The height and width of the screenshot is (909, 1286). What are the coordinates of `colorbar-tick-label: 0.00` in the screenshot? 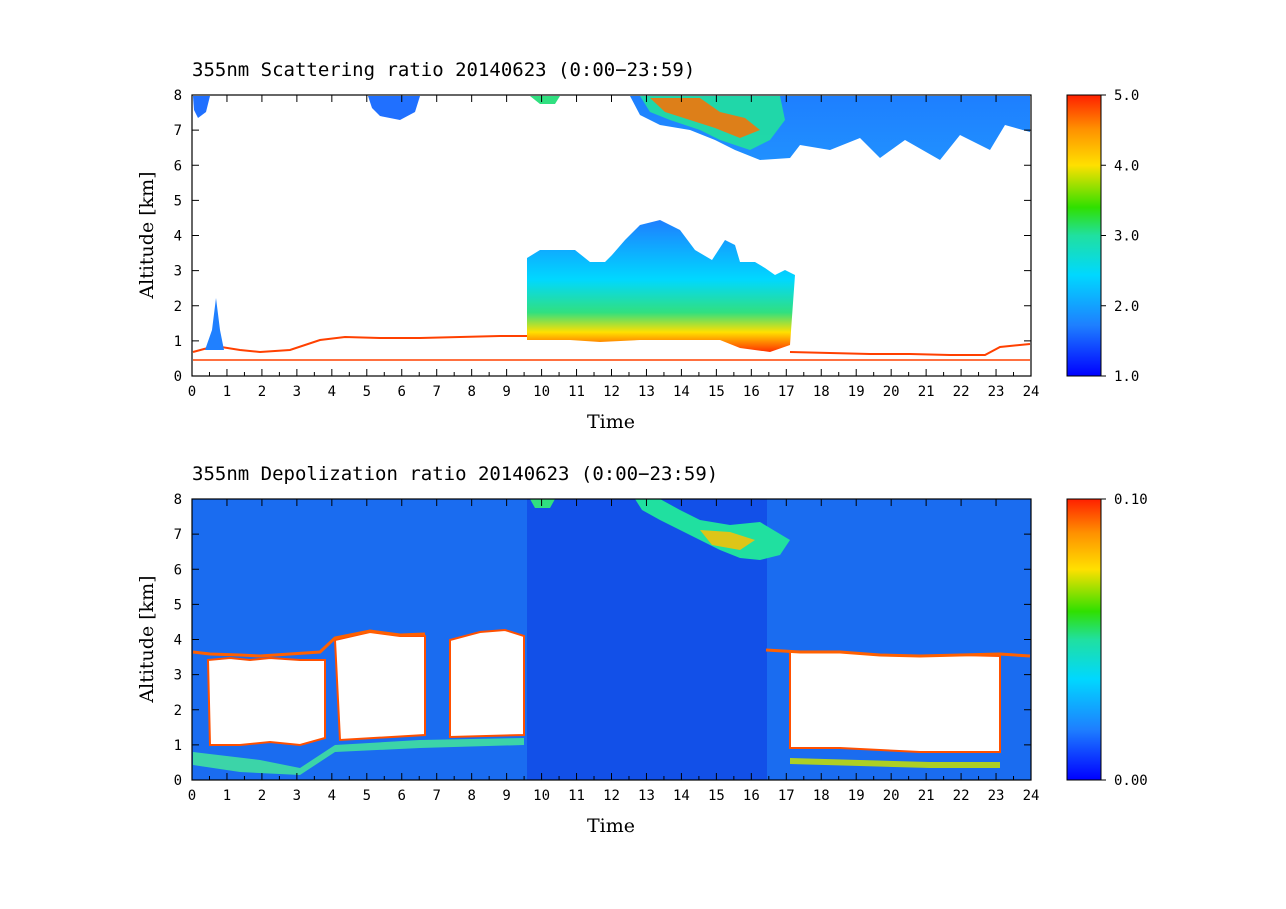 It's located at (1131, 781).